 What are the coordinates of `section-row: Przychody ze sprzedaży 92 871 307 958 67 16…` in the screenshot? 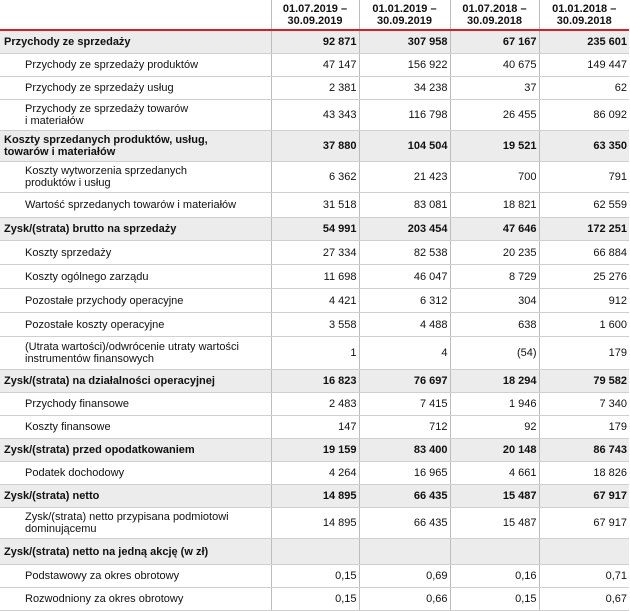 It's located at (314, 42).